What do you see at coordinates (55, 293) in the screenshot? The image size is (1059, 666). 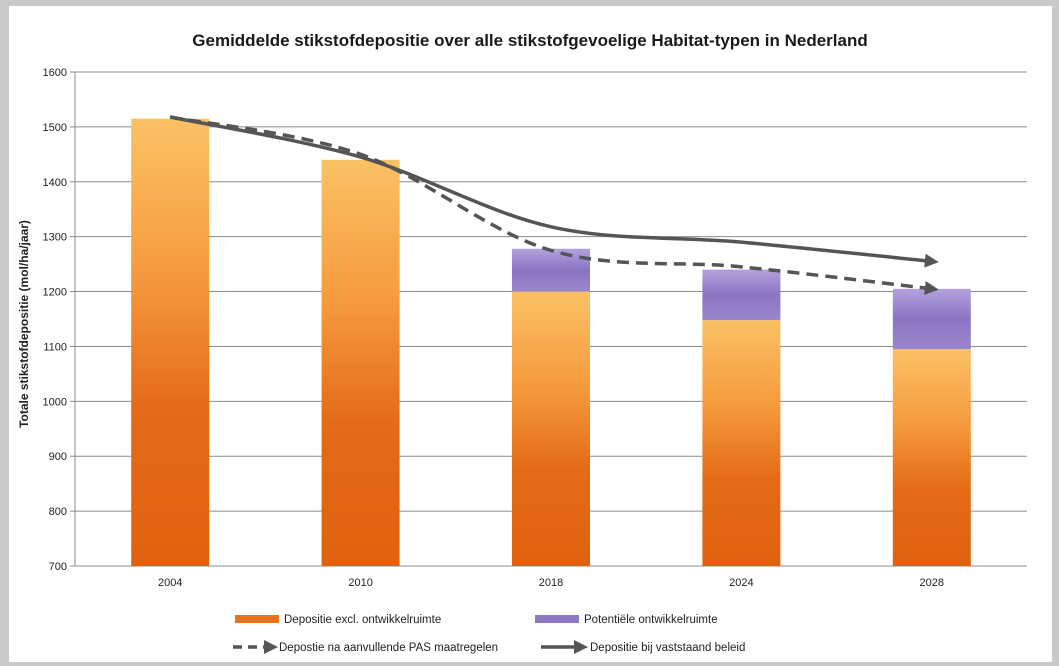 I see `ytick-label-1200: 1200` at bounding box center [55, 293].